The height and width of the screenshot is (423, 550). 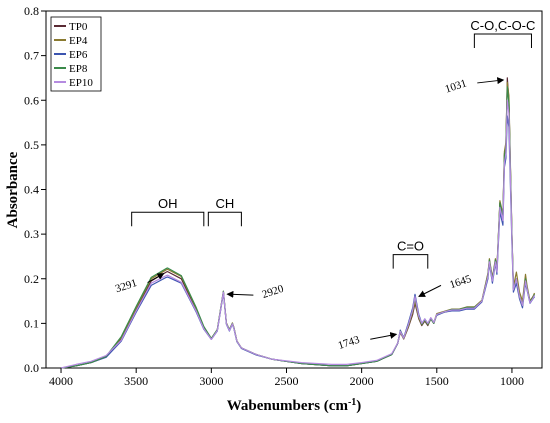 I want to click on annotation-label: 1743, so click(x=349, y=343).